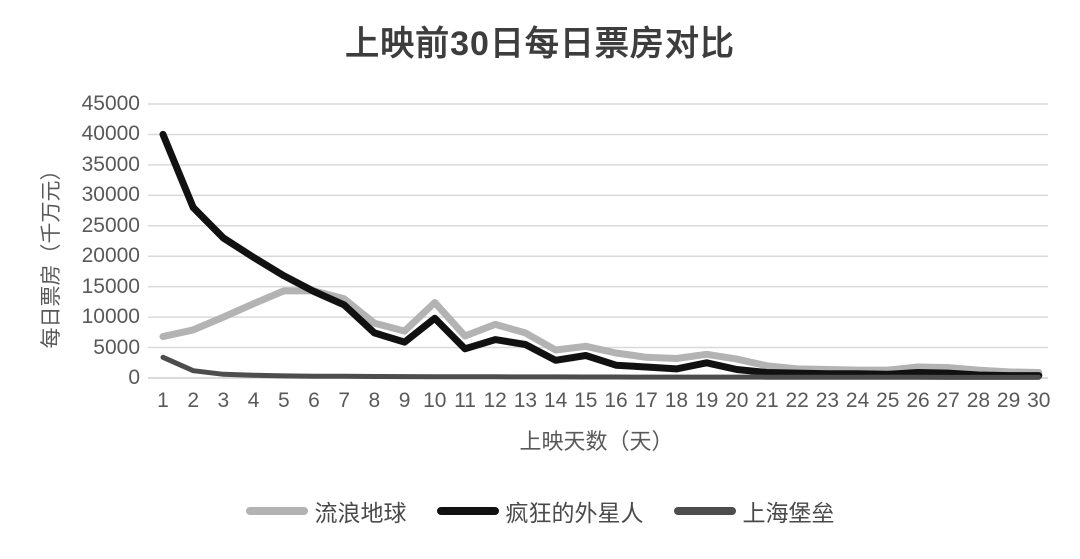  Describe the element at coordinates (314, 400) in the screenshot. I see `x-tick-label: 6` at that location.